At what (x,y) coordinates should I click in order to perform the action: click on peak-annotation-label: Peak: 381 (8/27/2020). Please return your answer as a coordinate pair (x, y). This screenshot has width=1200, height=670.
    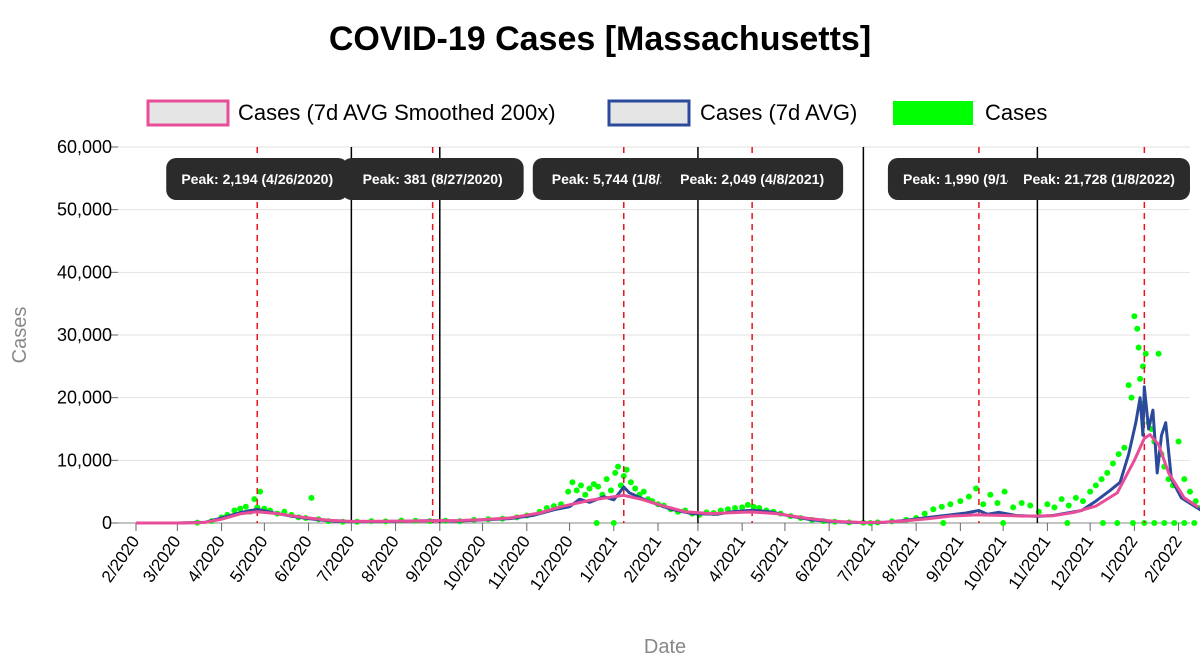
    Looking at the image, I should click on (433, 179).